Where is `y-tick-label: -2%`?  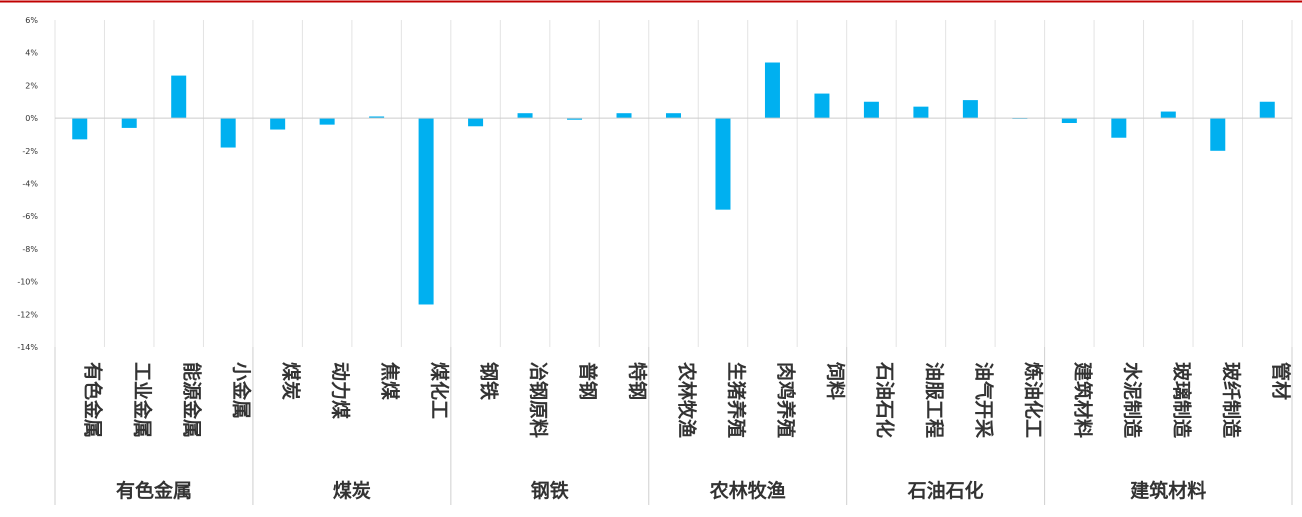
y-tick-label: -2% is located at coordinates (30, 151).